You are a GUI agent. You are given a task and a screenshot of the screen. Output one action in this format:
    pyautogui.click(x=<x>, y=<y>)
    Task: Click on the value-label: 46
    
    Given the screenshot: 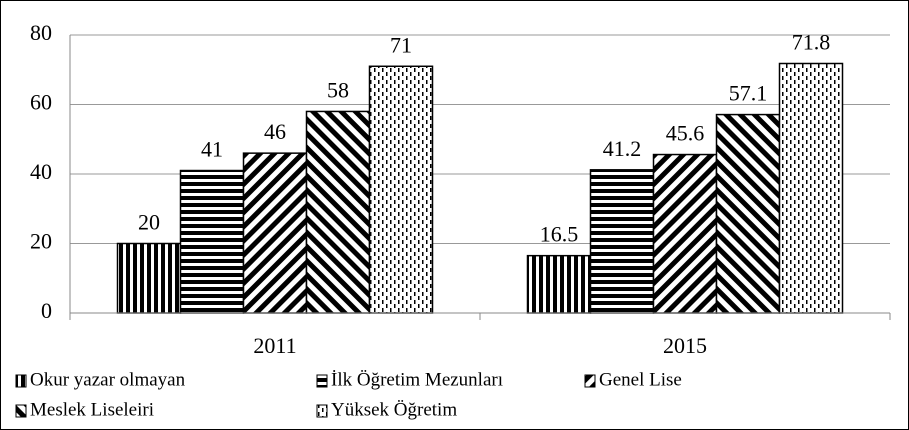 What is the action you would take?
    pyautogui.click(x=275, y=131)
    